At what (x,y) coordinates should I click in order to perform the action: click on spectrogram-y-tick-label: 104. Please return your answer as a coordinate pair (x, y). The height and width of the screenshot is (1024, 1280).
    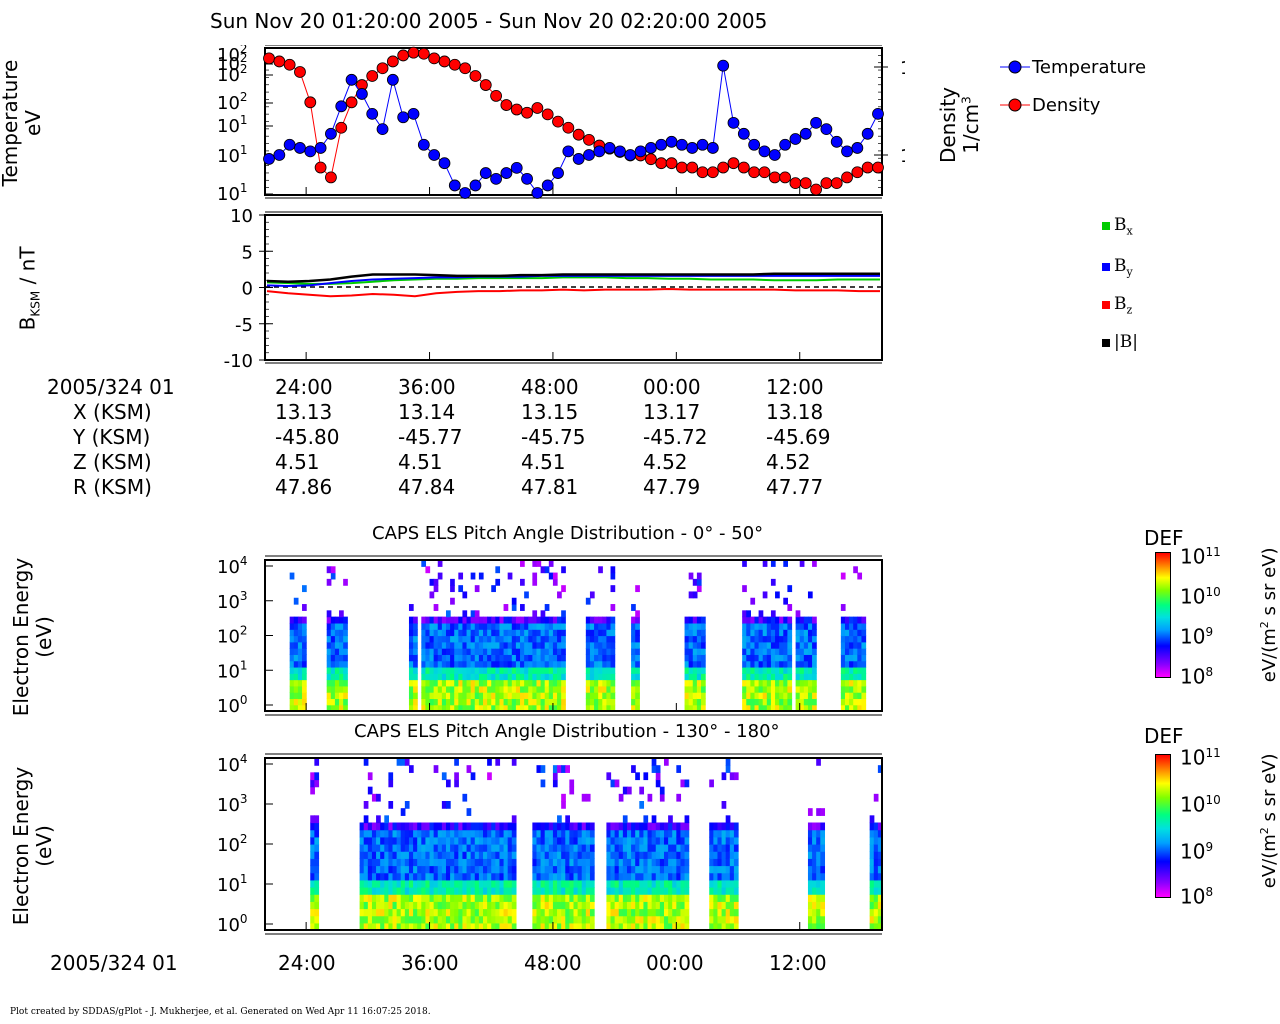
    Looking at the image, I should click on (232, 764).